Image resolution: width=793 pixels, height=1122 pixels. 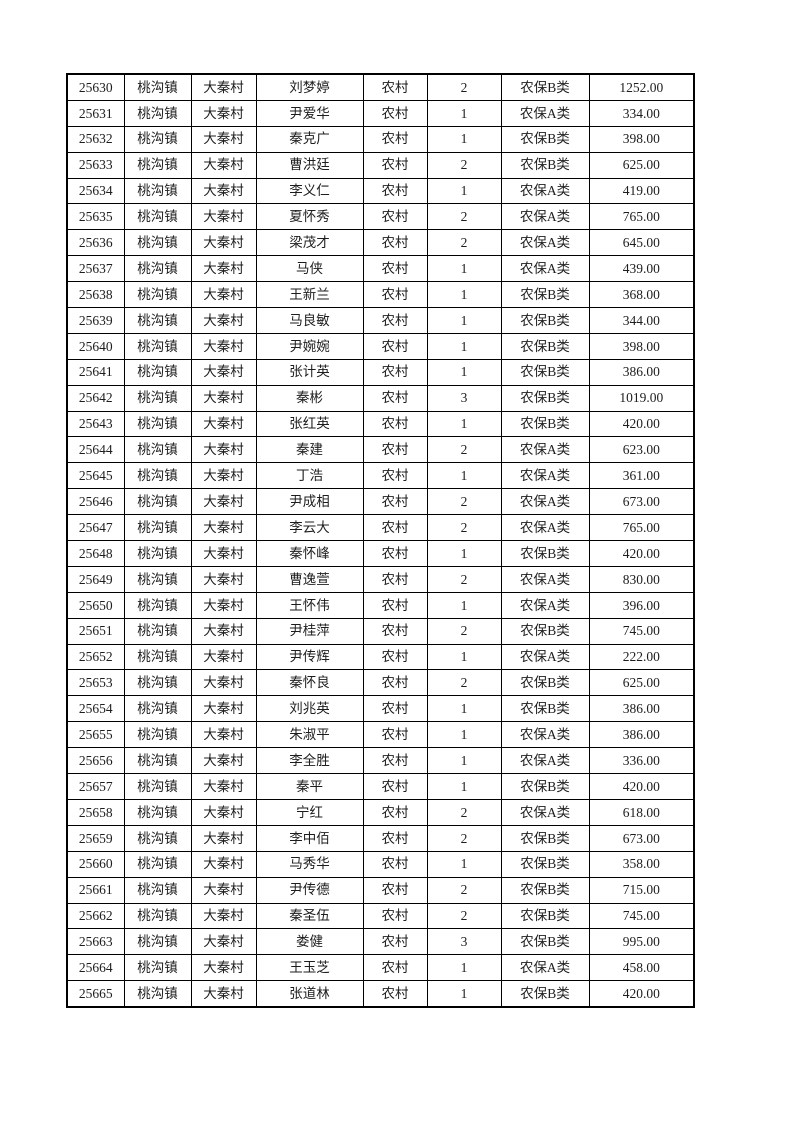 What do you see at coordinates (95, 553) in the screenshot?
I see `cell-serial-number: 25648` at bounding box center [95, 553].